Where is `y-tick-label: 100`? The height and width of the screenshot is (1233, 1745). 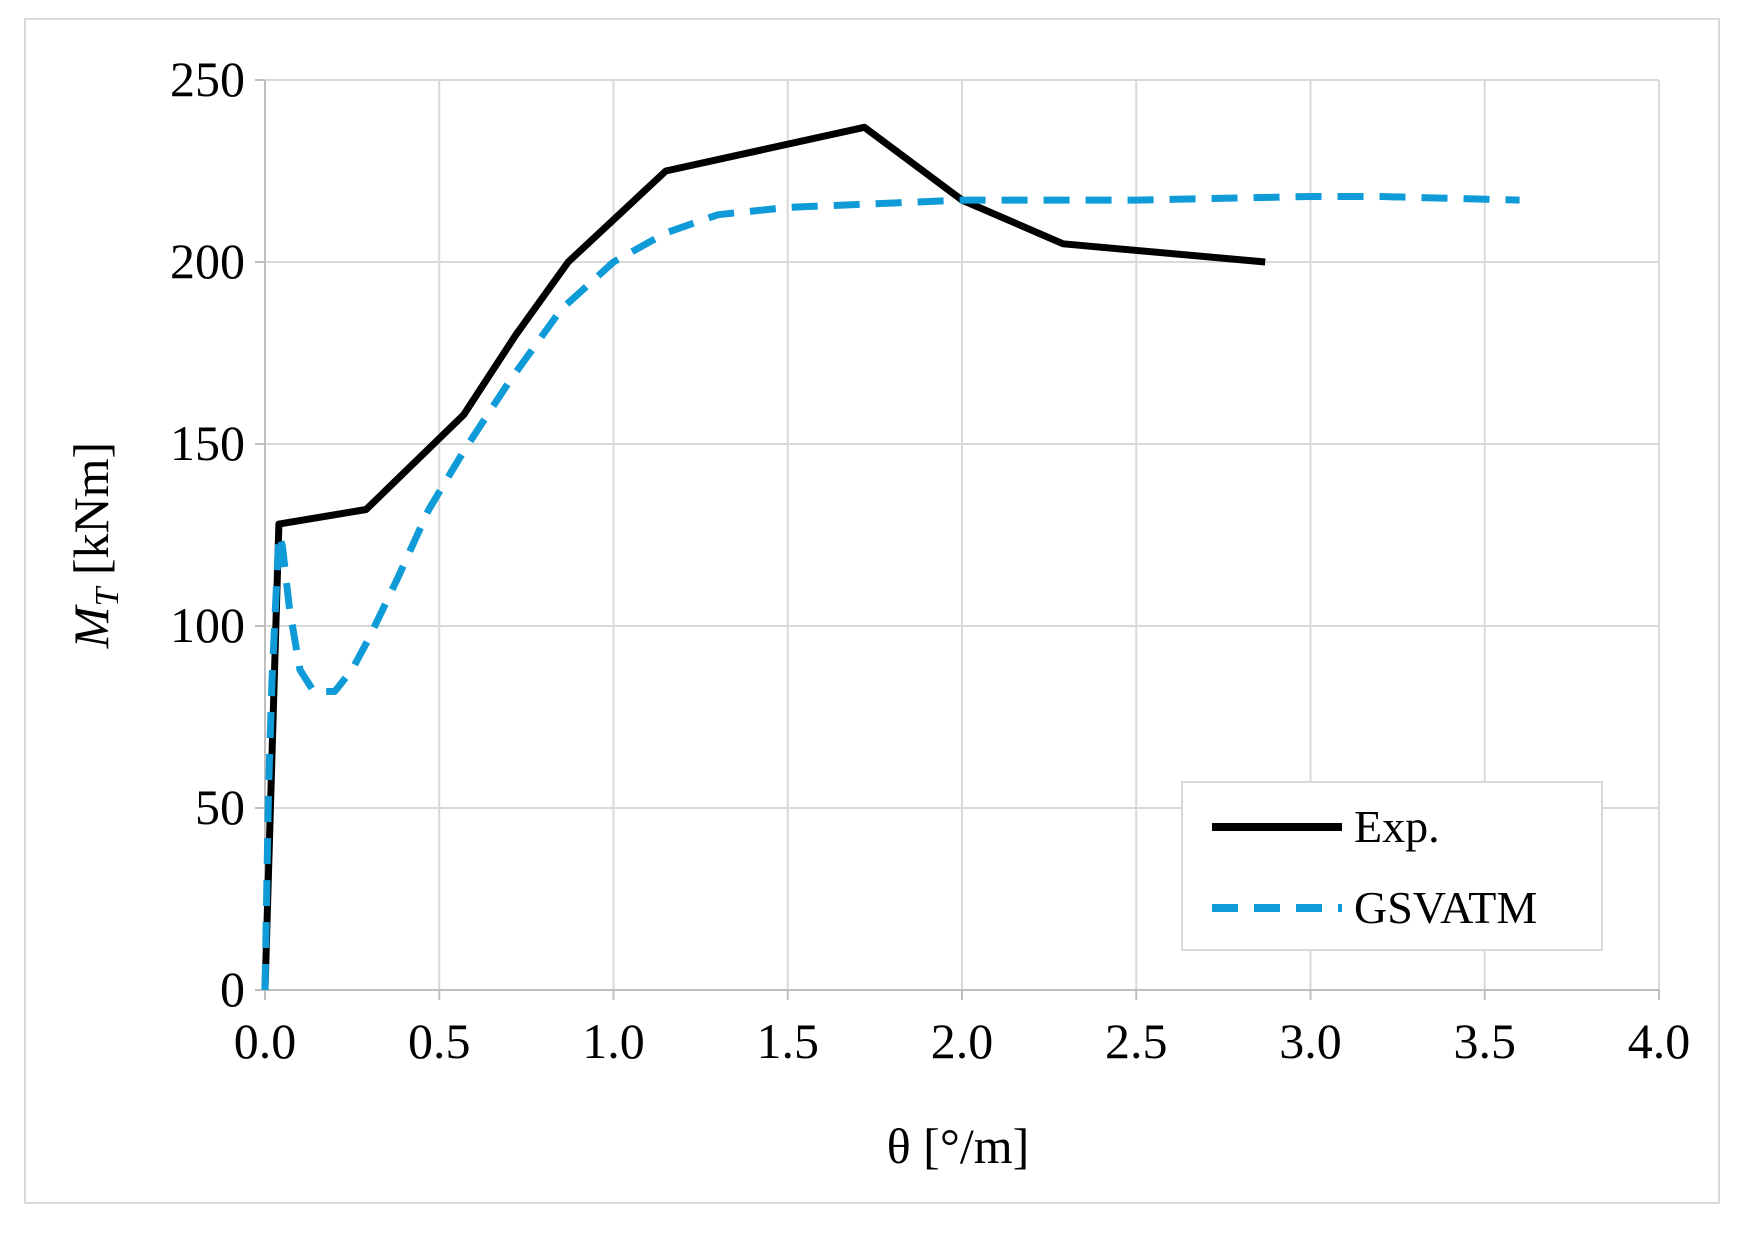
y-tick-label: 100 is located at coordinates (207, 625).